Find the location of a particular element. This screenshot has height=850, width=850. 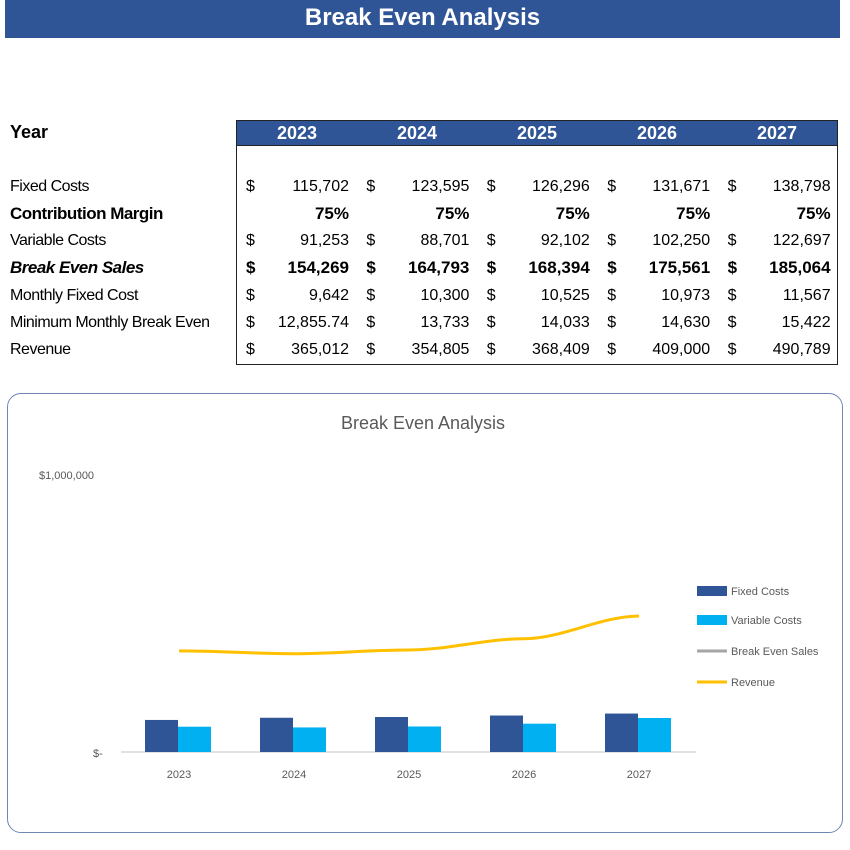

cell-value: 15,422 is located at coordinates (806, 322).